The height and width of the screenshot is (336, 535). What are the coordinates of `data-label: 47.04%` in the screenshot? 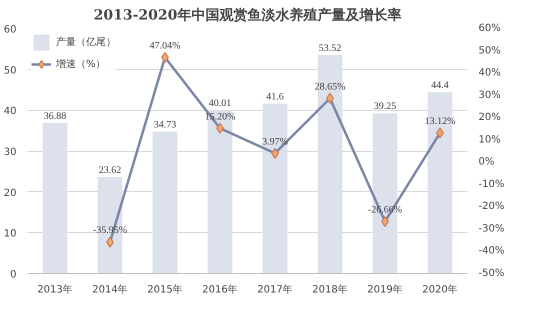 It's located at (165, 46).